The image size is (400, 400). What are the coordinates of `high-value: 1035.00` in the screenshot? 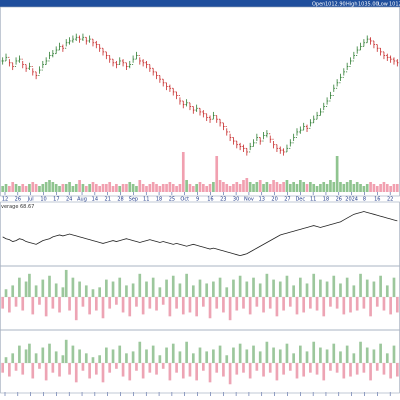 It's located at (368, 5).